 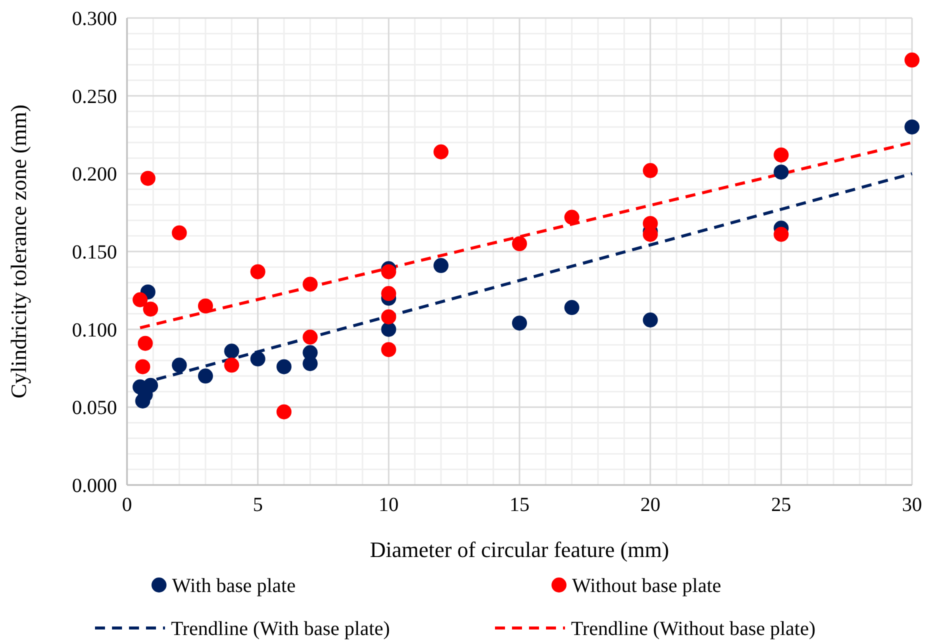 I want to click on legend-label: Trendline (With base plate), so click(x=280, y=629).